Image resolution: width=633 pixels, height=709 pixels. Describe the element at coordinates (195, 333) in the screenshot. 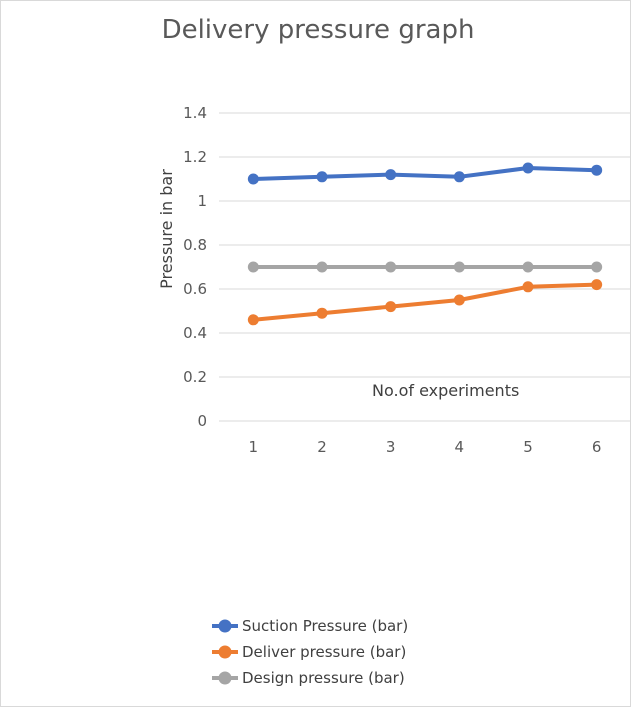

I see `y-tick-label: 0.4` at that location.